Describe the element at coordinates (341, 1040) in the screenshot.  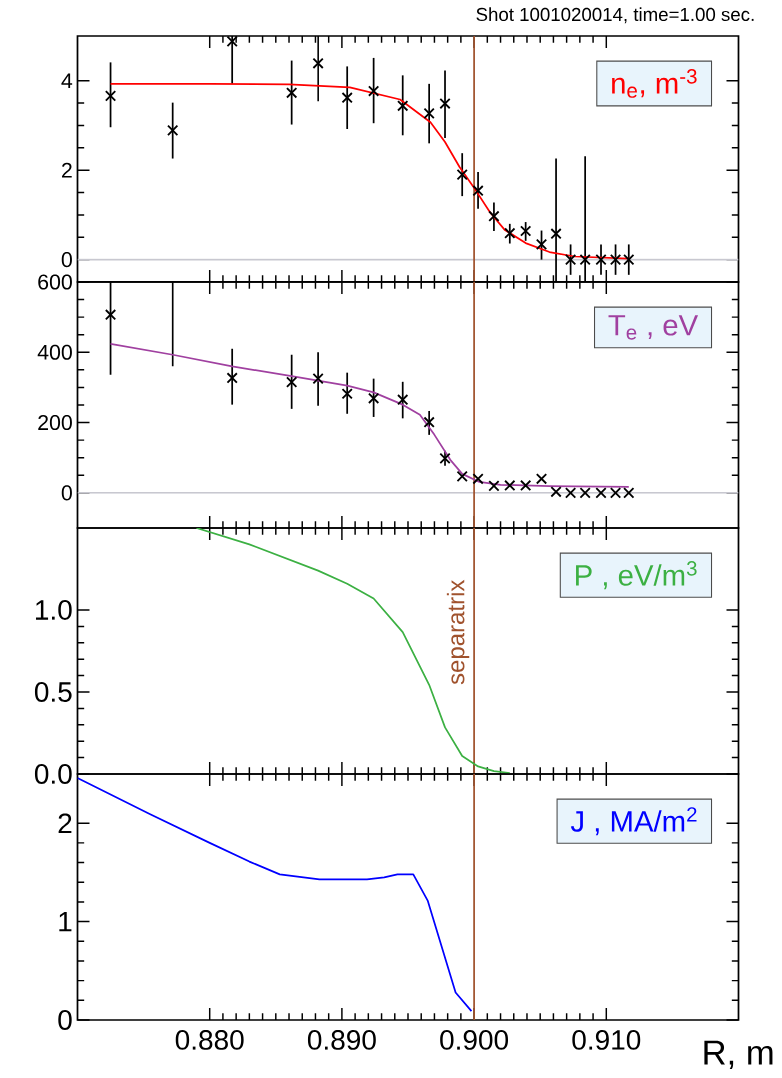
I see `x-tick-label: 0.890` at that location.